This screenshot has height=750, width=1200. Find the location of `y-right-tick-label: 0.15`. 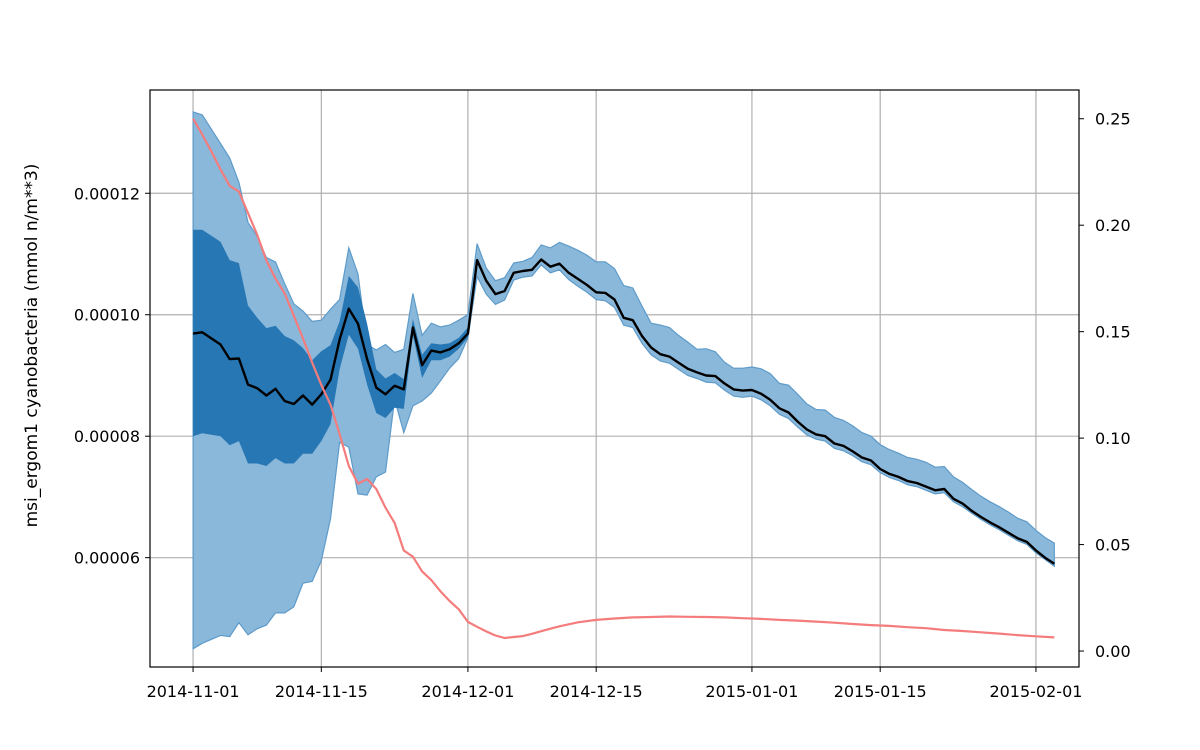

y-right-tick-label: 0.15 is located at coordinates (1113, 332).